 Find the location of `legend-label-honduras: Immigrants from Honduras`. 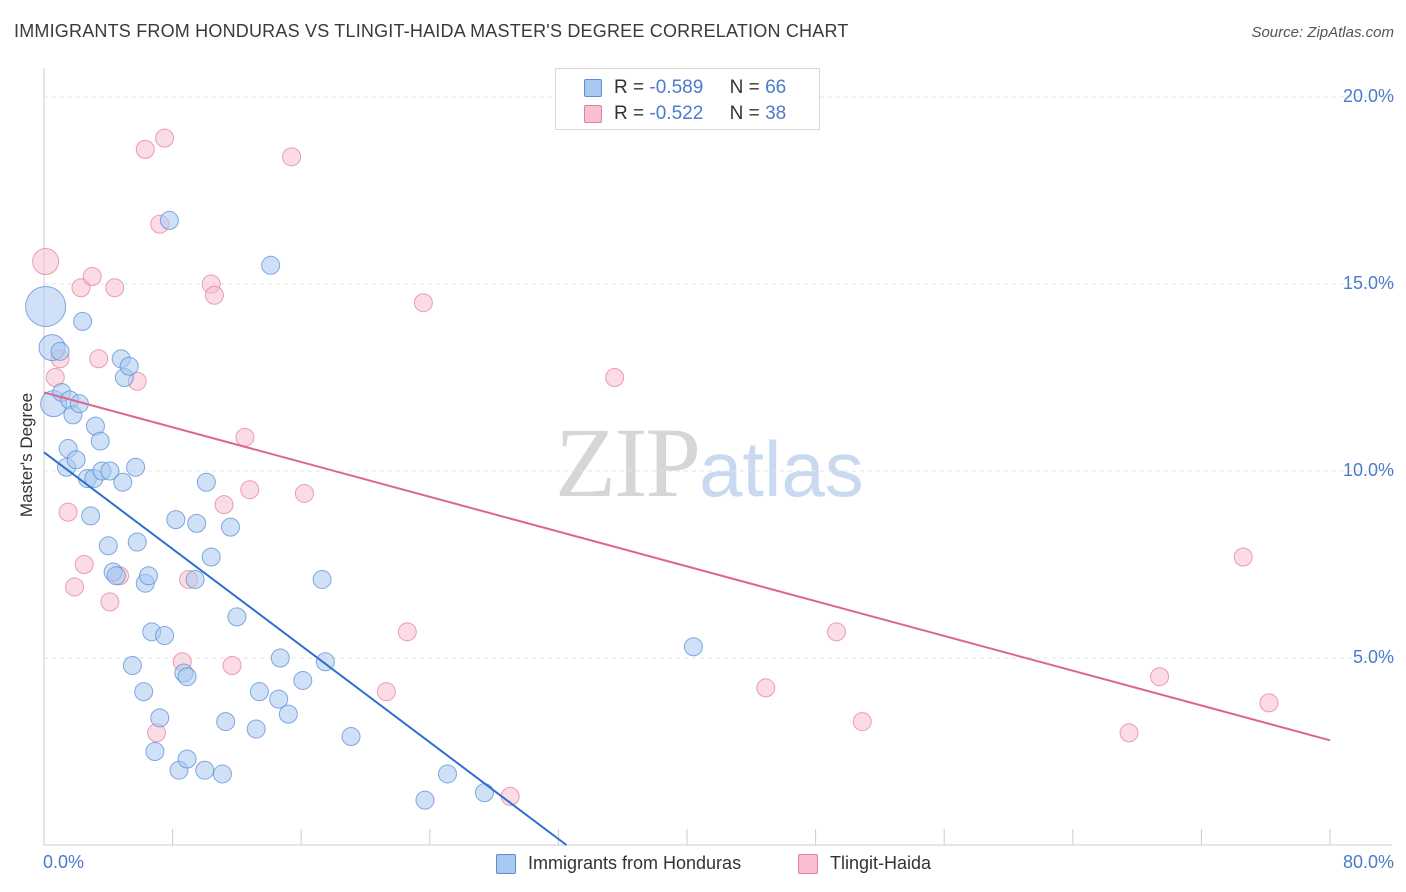

legend-label-honduras: Immigrants from Honduras is located at coordinates (635, 863).